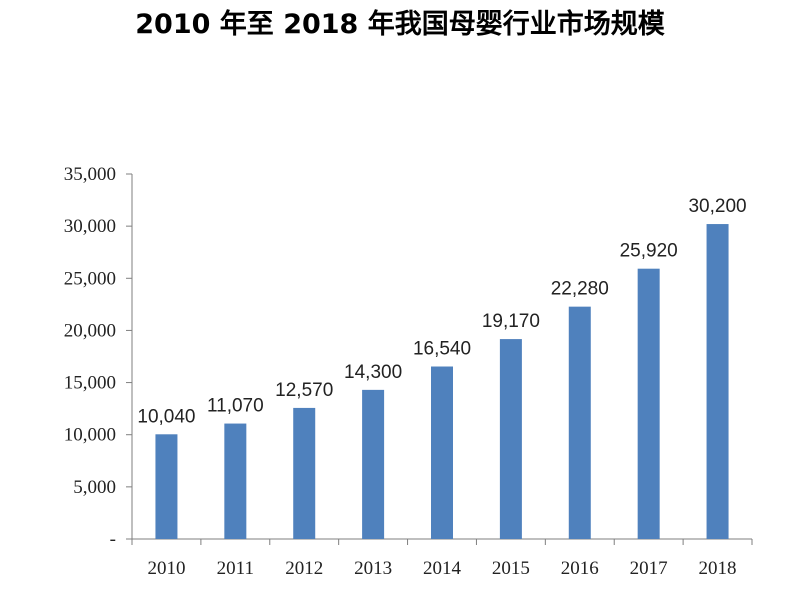 This screenshot has height=600, width=800. What do you see at coordinates (90, 174) in the screenshot?
I see `y-tick-label: 35,000` at bounding box center [90, 174].